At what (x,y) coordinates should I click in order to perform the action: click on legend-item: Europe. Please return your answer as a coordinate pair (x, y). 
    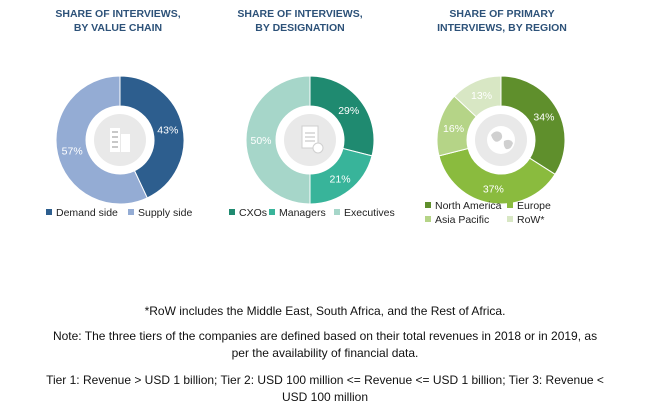
    Looking at the image, I should click on (529, 206).